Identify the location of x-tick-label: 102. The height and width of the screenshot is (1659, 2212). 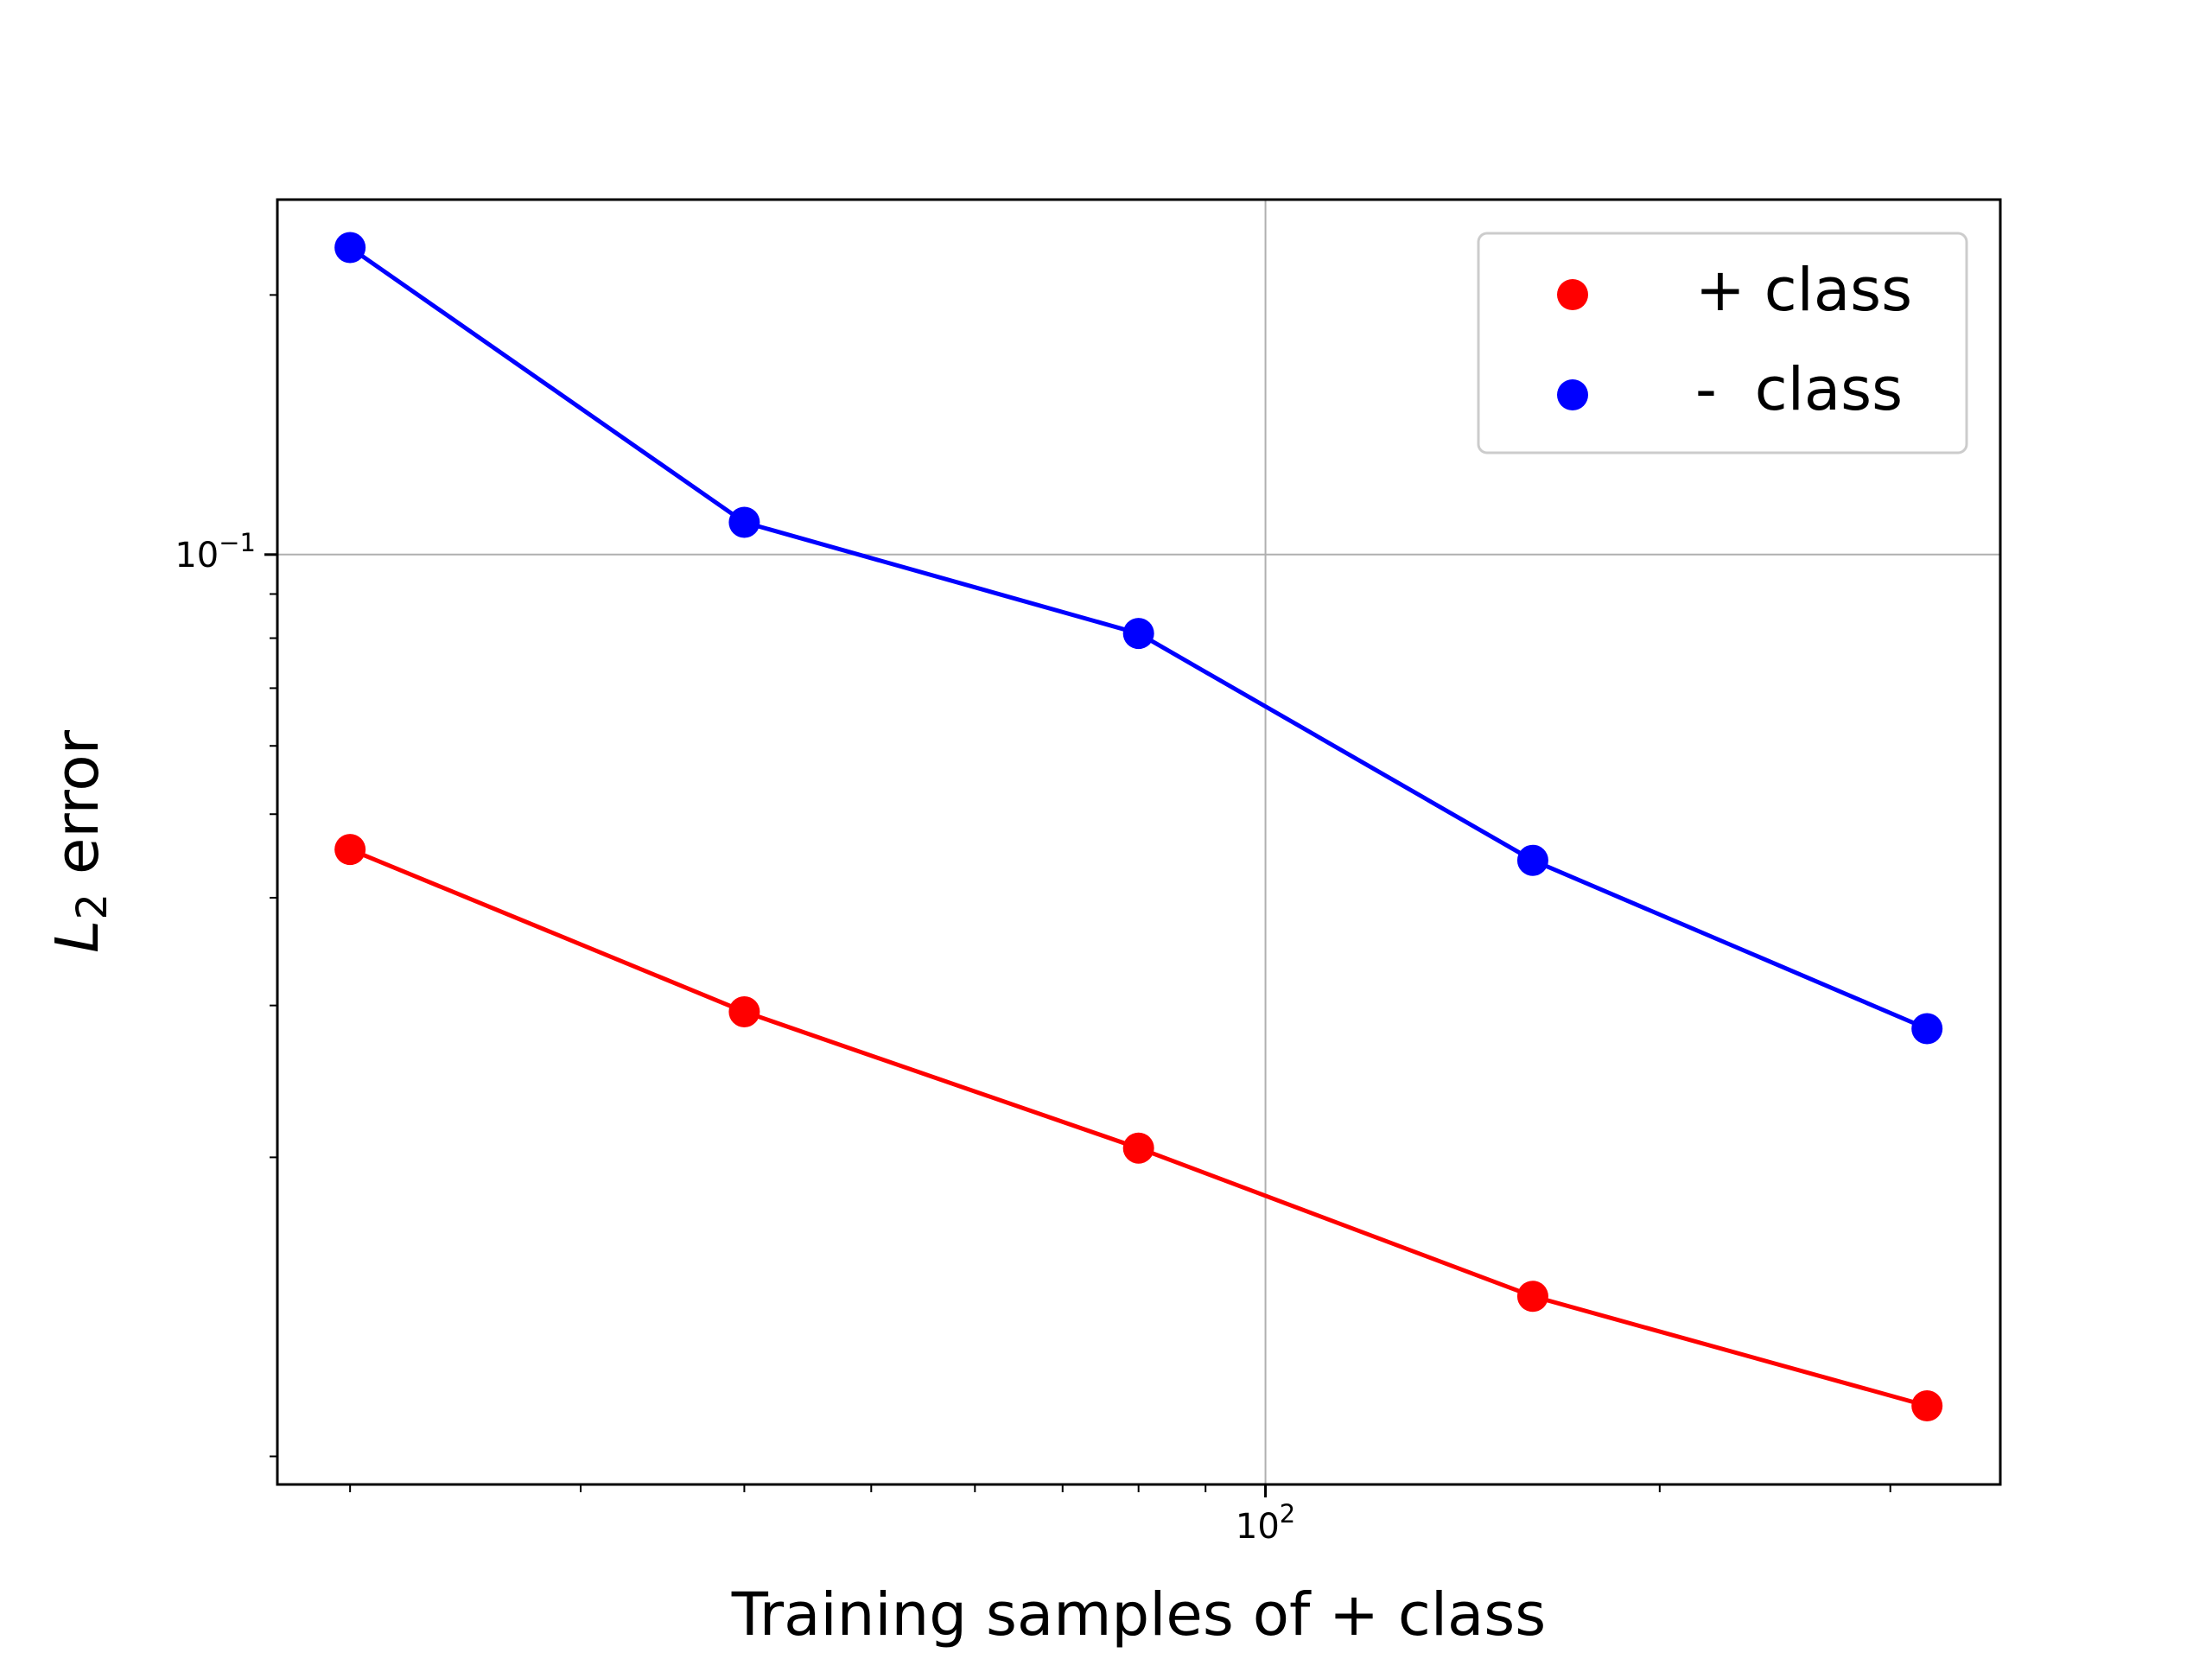
(1265, 1523).